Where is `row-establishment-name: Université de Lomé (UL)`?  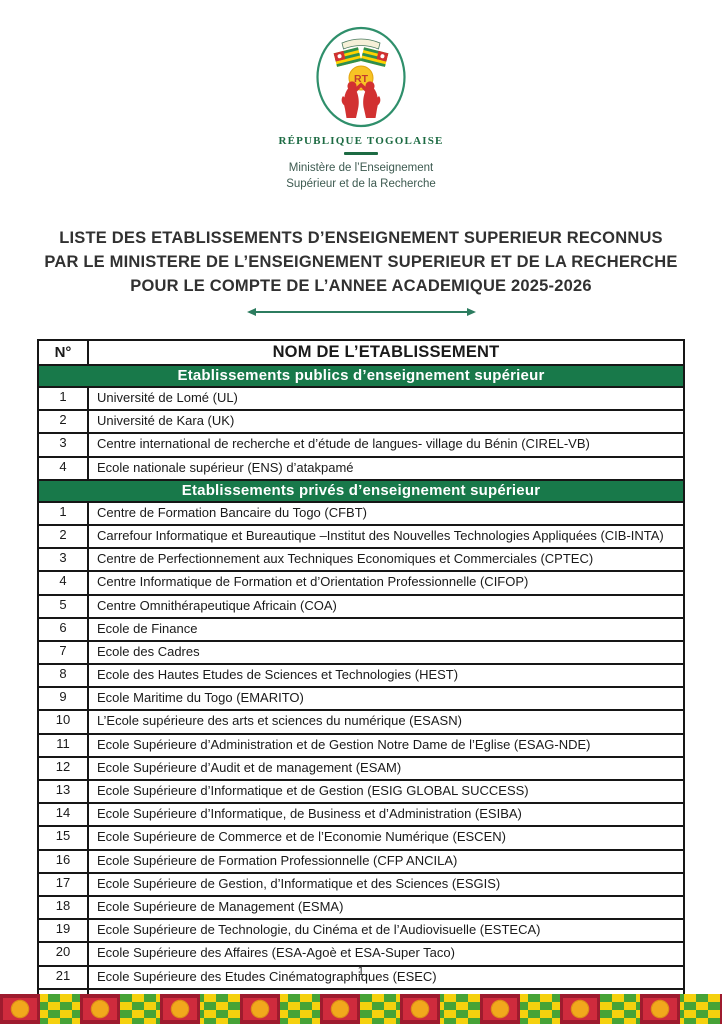
row-establishment-name: Université de Lomé (UL) is located at coordinates (386, 399).